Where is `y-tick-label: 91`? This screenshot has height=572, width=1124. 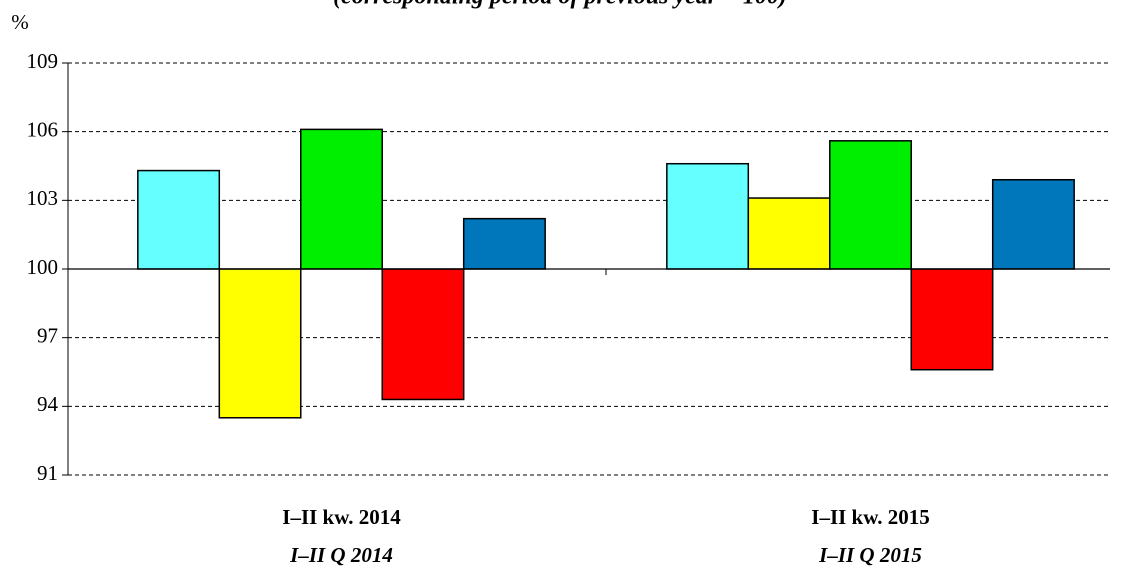
y-tick-label: 91 is located at coordinates (47, 473).